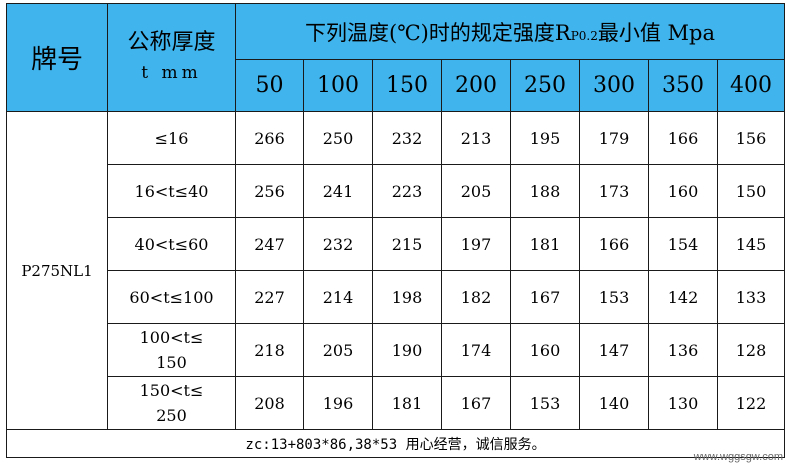 Image resolution: width=791 pixels, height=467 pixels. I want to click on thickness-range-cell: ≤16, so click(171, 138).